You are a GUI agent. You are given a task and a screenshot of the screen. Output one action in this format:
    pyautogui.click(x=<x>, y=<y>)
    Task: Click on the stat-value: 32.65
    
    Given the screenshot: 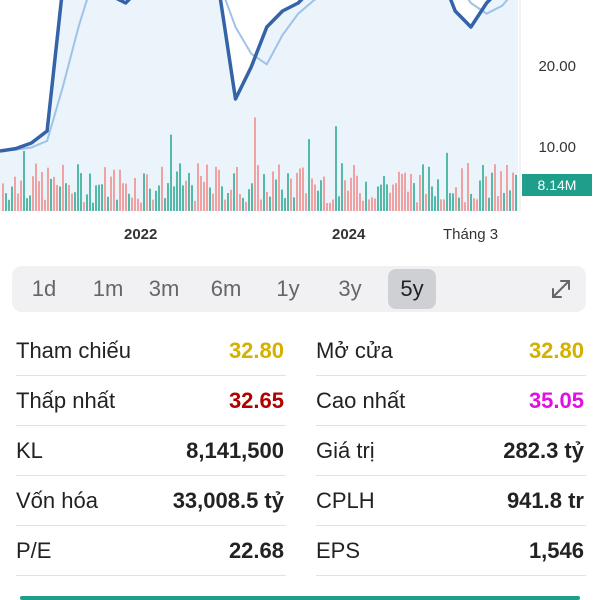 What is the action you would take?
    pyautogui.click(x=256, y=400)
    